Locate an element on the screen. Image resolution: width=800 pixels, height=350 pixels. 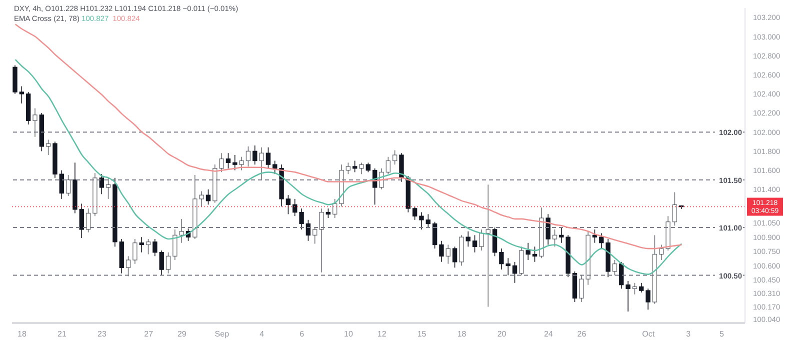
x-tick-label: 27 is located at coordinates (149, 334).